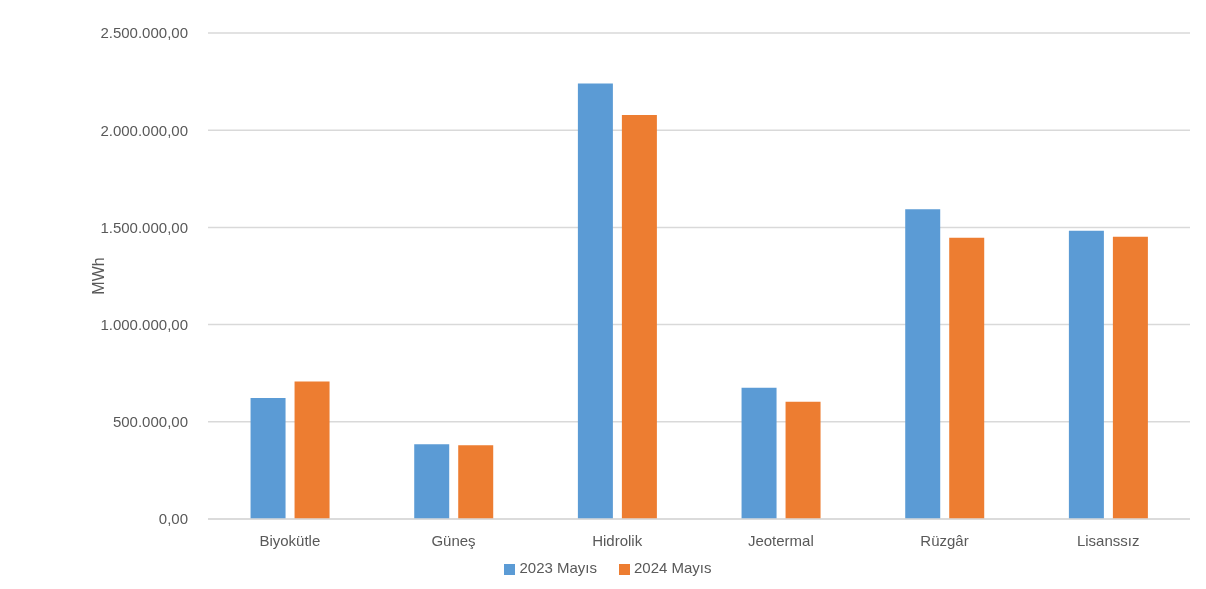  I want to click on y-tick-label: 2.500.000,00, so click(144, 33).